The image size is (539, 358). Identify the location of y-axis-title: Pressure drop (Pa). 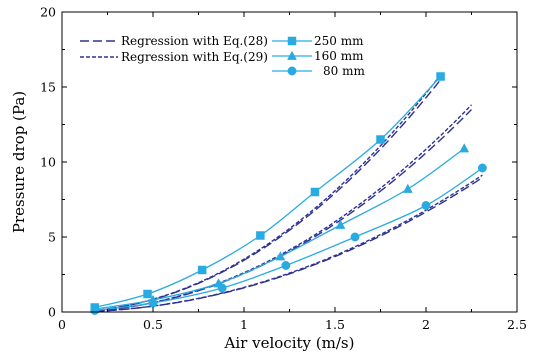
(19, 162).